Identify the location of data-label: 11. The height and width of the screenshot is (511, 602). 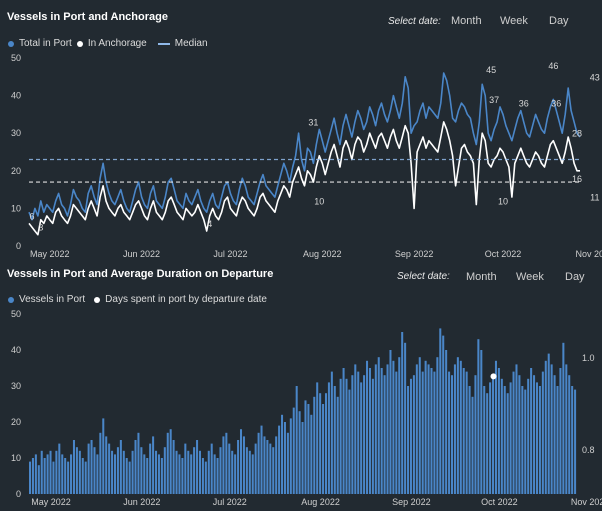
(594, 198).